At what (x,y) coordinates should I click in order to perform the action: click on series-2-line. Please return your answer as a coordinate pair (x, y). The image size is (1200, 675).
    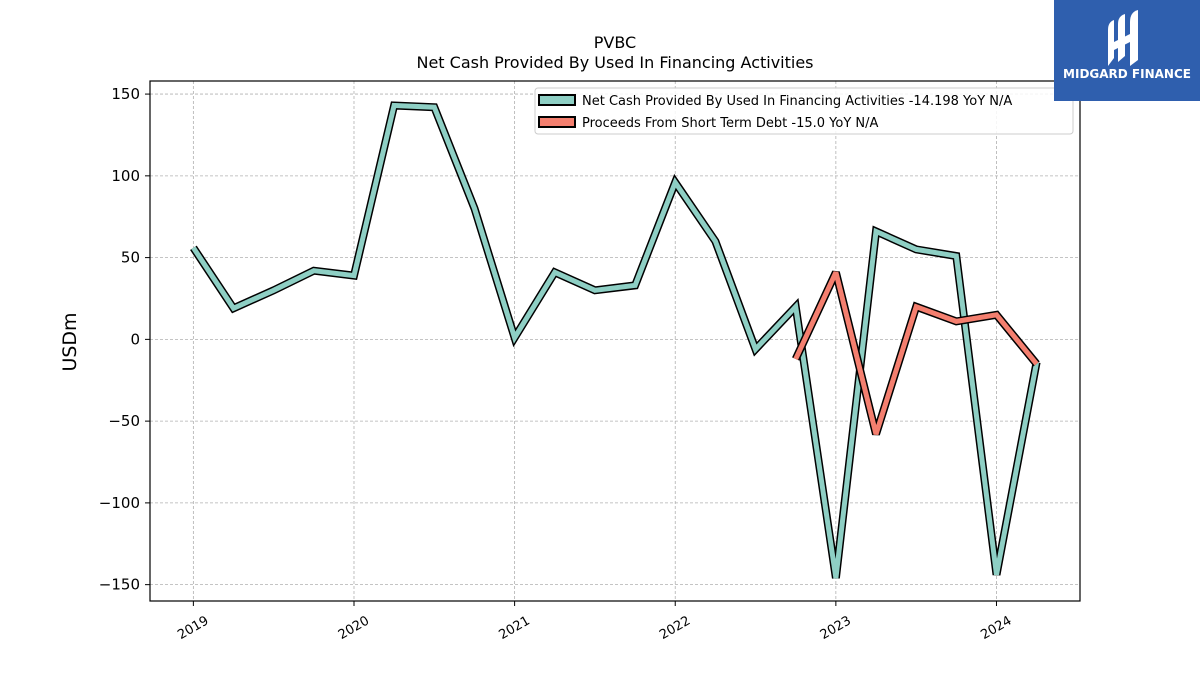
    Looking at the image, I should click on (916, 353).